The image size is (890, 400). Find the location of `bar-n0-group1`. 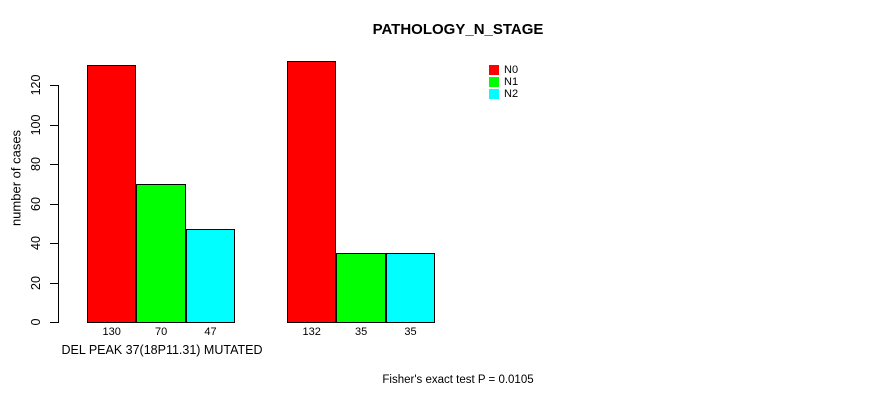

bar-n0-group1 is located at coordinates (112, 194).